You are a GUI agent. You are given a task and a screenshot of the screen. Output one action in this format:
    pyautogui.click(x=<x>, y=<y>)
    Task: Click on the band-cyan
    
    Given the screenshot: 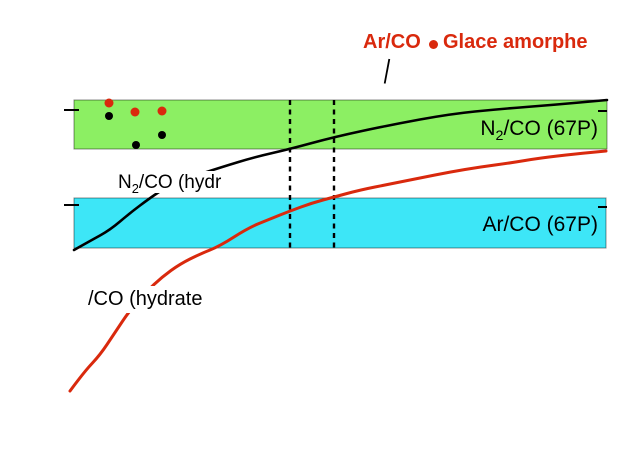 What is the action you would take?
    pyautogui.click(x=340, y=223)
    